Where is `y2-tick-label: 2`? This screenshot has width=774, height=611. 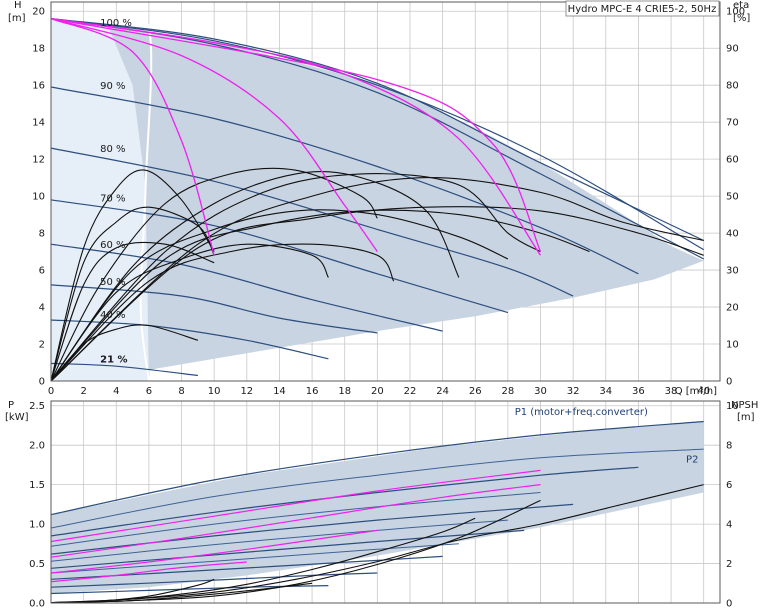
y2-tick-label: 2 is located at coordinates (729, 564).